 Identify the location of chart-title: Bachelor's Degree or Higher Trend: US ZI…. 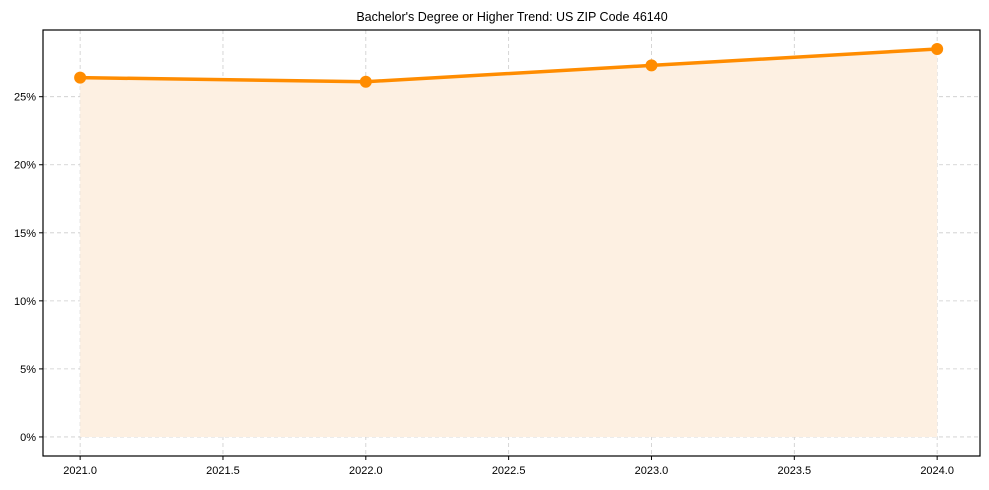
(511, 17).